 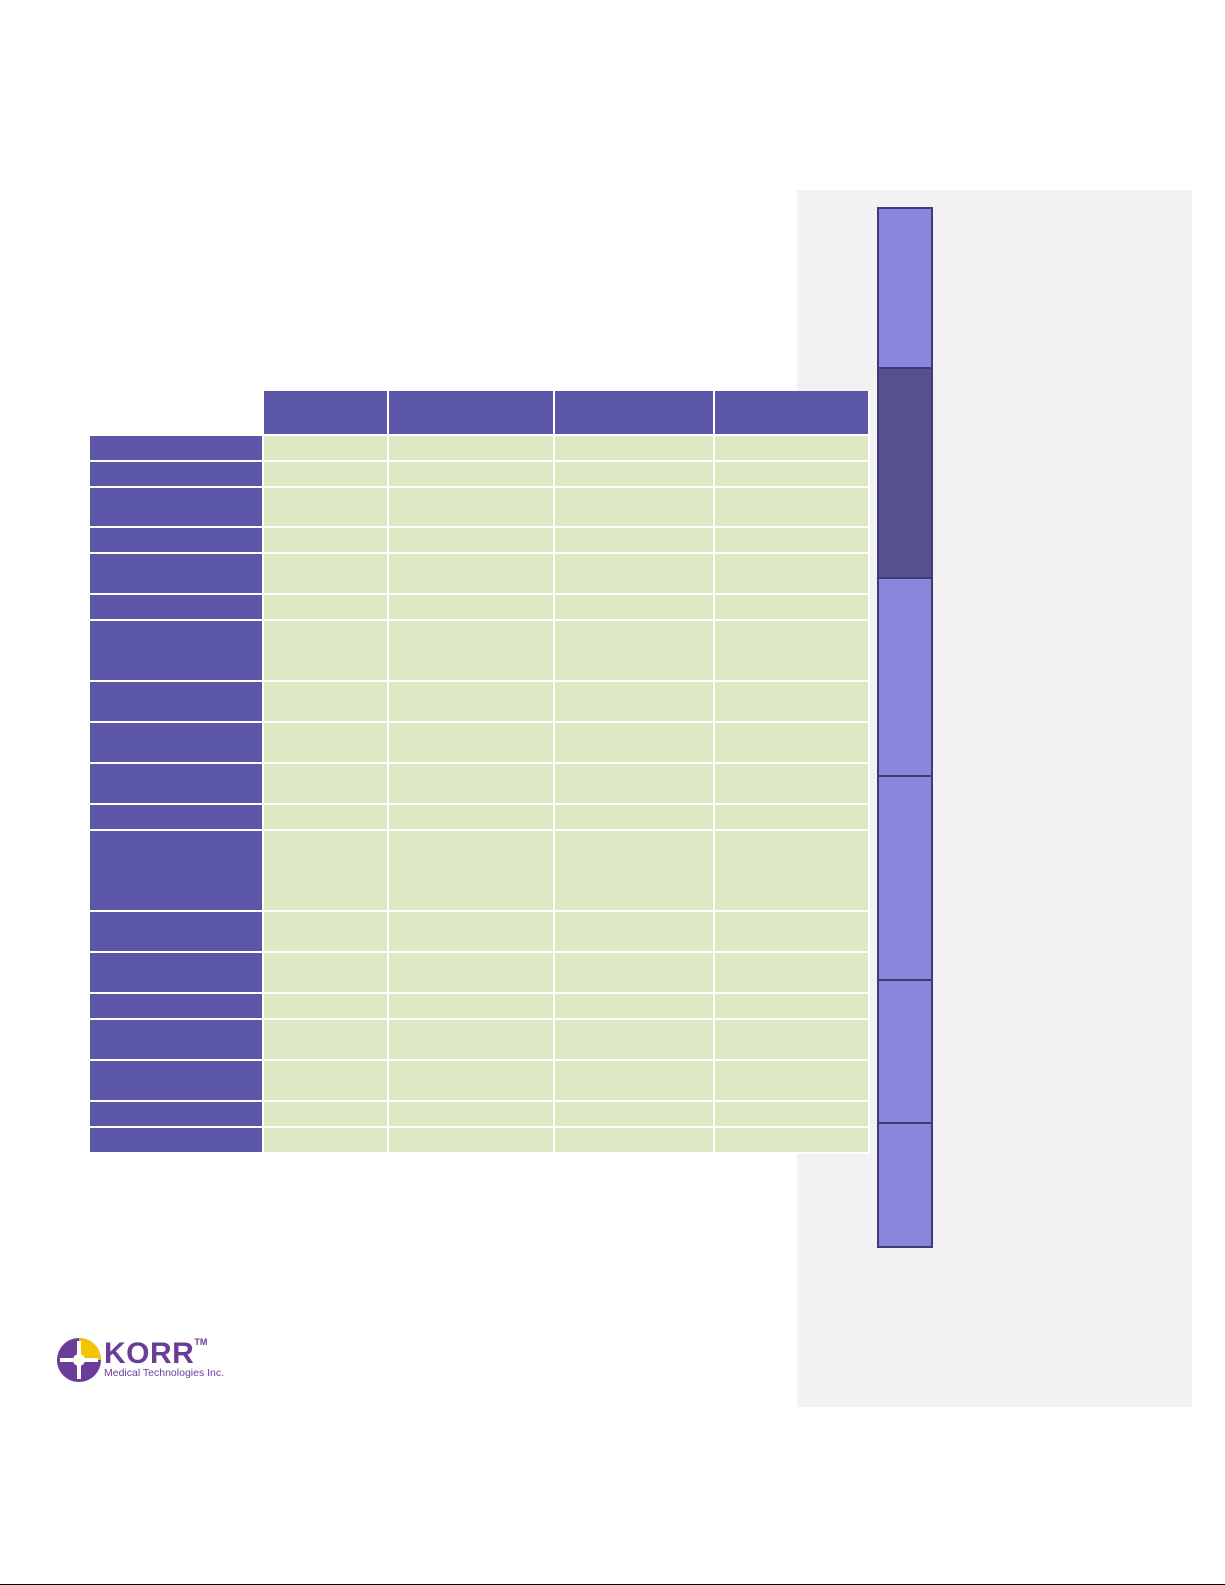 I want to click on logo-text: KORRTM Medical Technologies Inc., so click(x=164, y=1358).